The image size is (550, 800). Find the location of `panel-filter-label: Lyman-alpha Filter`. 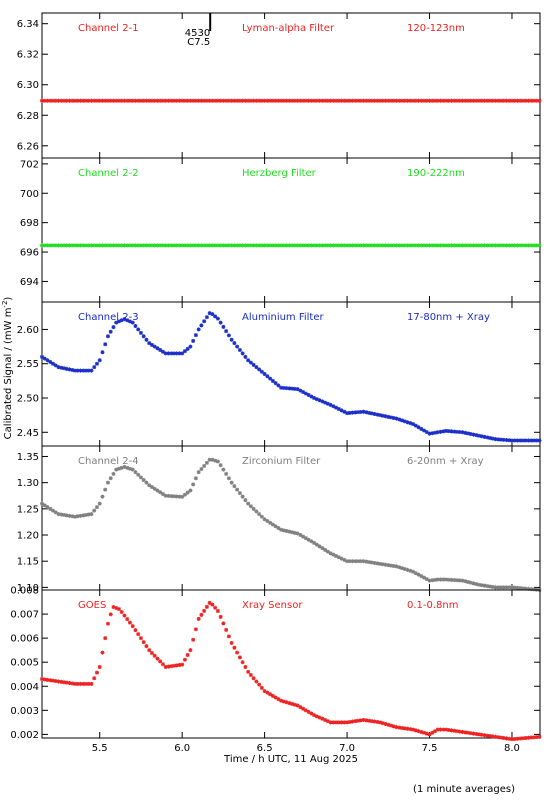

panel-filter-label: Lyman-alpha Filter is located at coordinates (288, 28).